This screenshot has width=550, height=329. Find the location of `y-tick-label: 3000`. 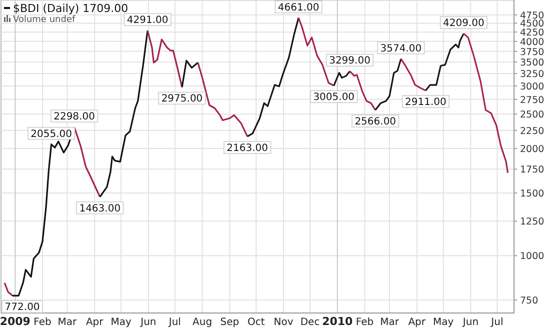

y-tick-label: 3000 is located at coordinates (532, 86).